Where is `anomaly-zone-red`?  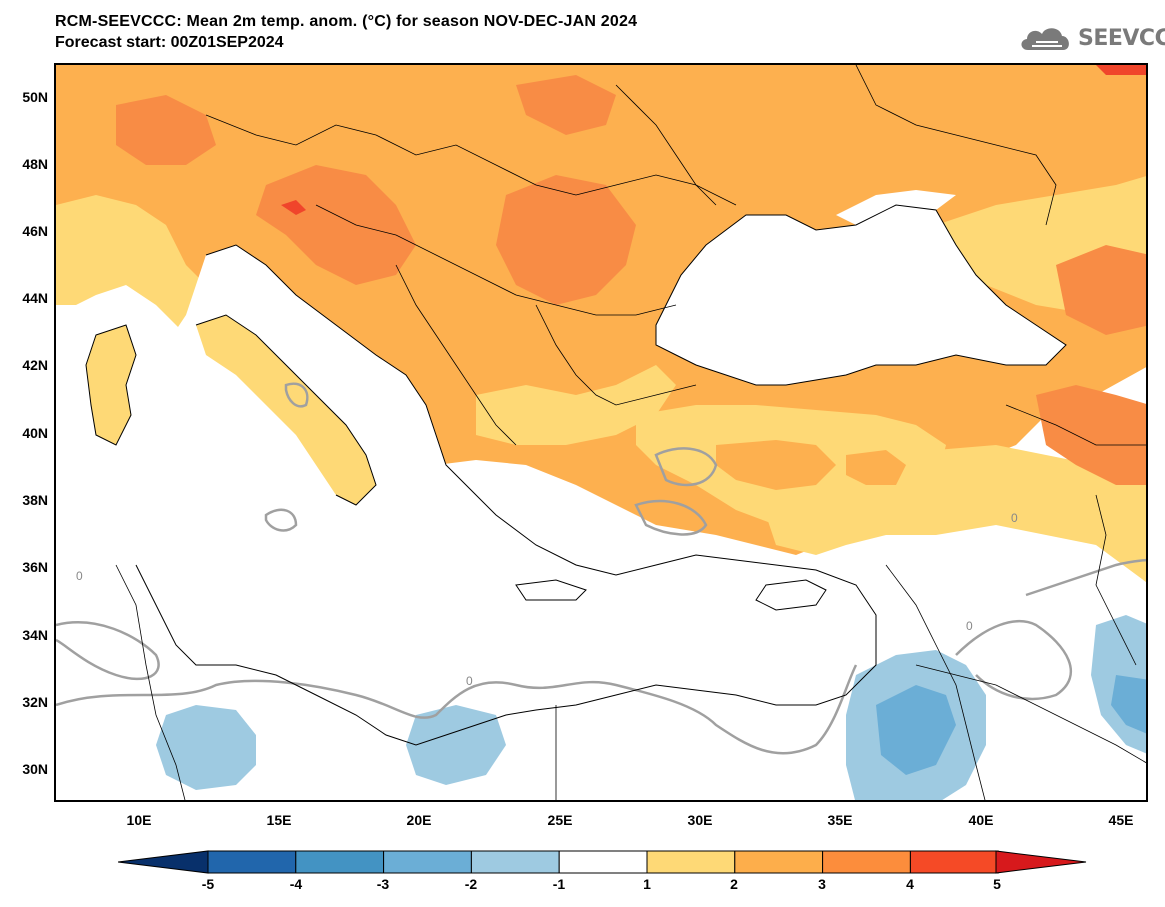 anomaly-zone-red is located at coordinates (293, 207).